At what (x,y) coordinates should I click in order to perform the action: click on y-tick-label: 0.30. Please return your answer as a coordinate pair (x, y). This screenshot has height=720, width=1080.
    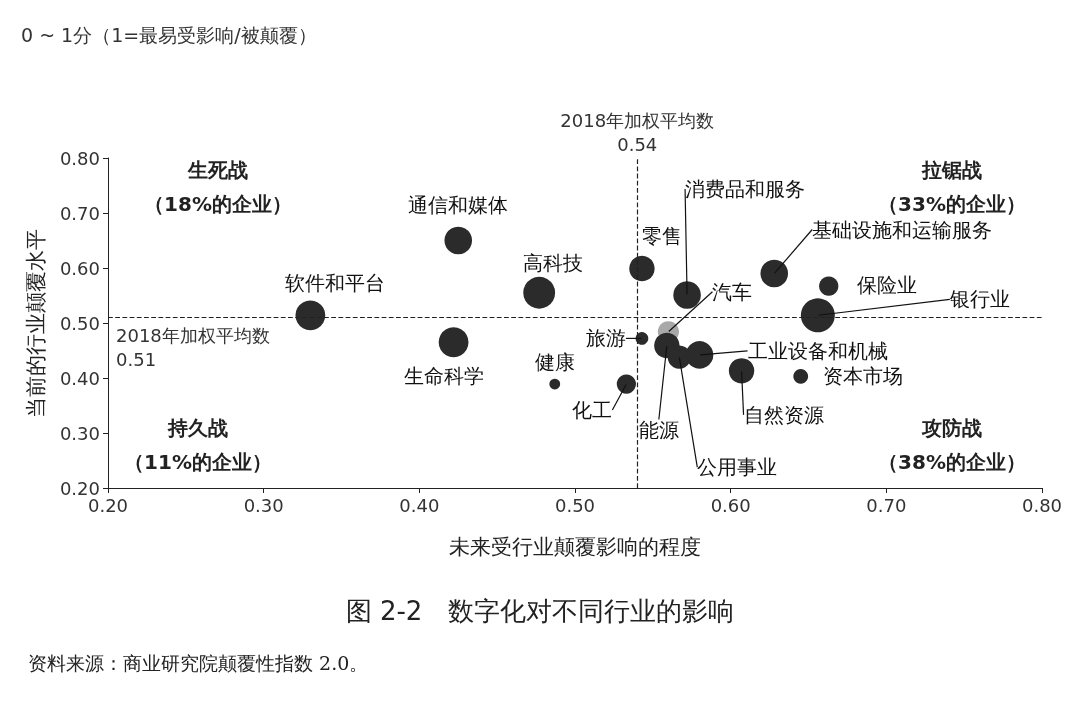
    Looking at the image, I should click on (79, 433).